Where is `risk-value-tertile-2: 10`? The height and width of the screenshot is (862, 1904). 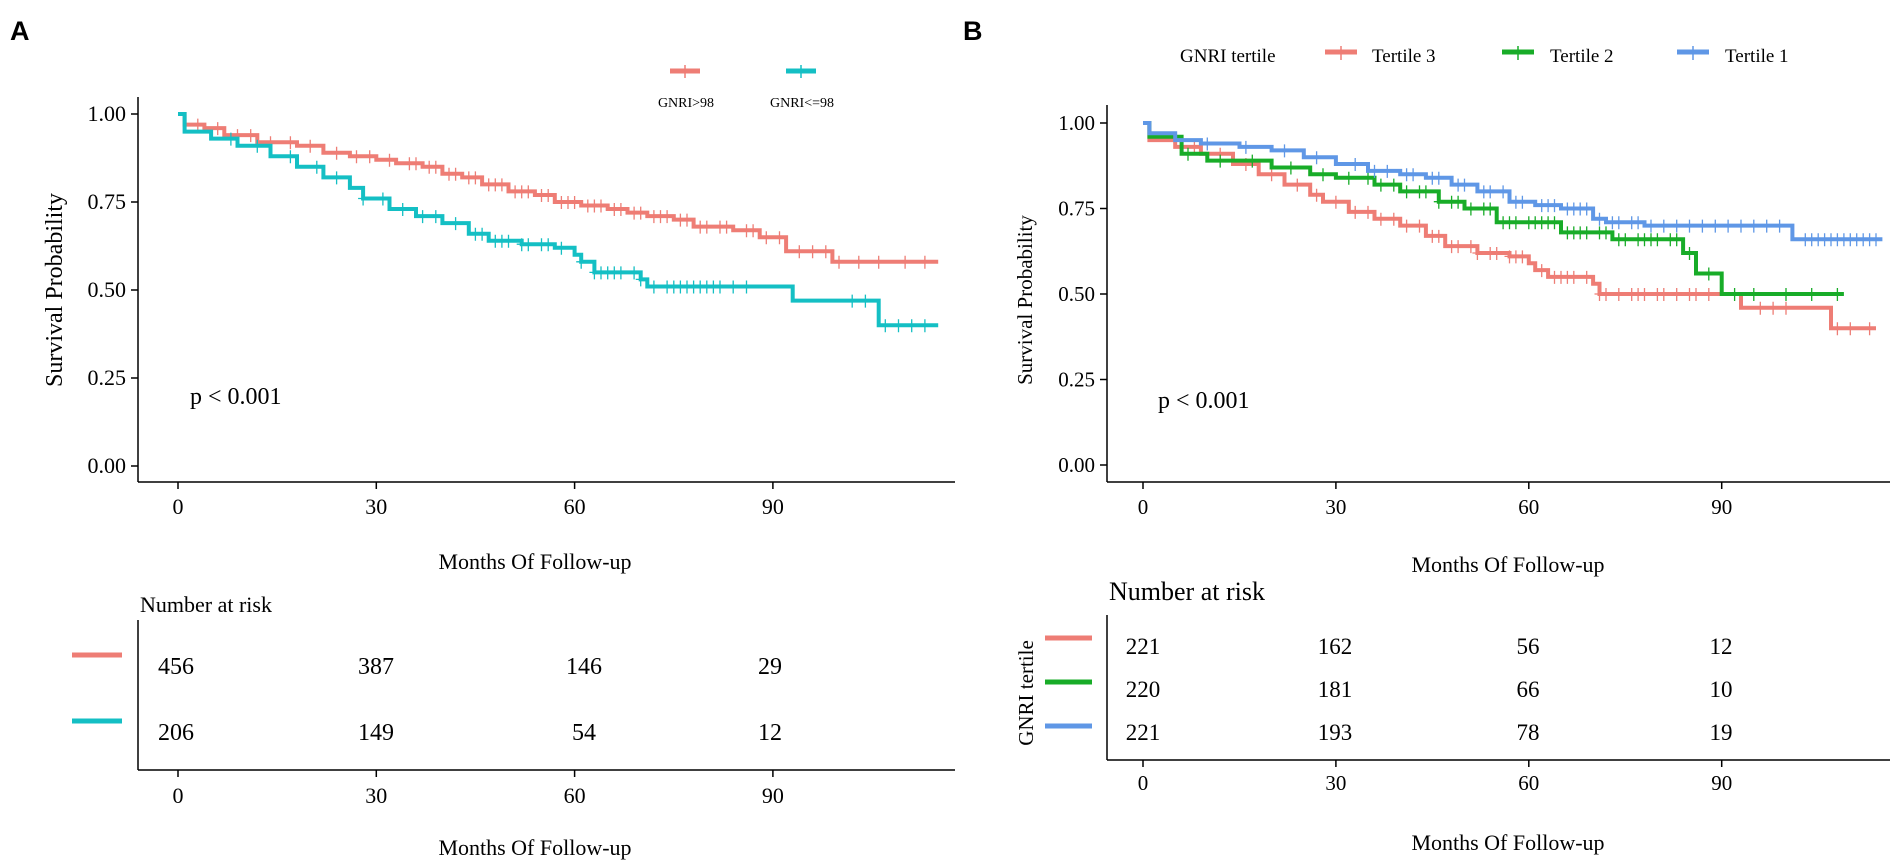
risk-value-tertile-2: 10 is located at coordinates (1721, 689).